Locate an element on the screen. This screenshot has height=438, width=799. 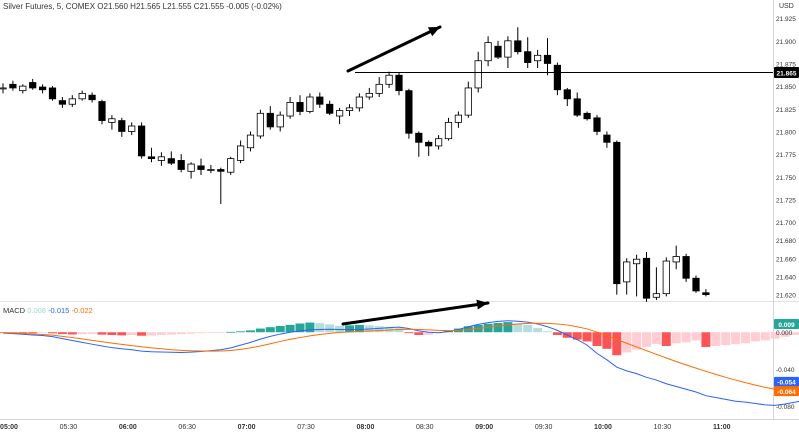
price-tick-label: 21.680 is located at coordinates (786, 241).